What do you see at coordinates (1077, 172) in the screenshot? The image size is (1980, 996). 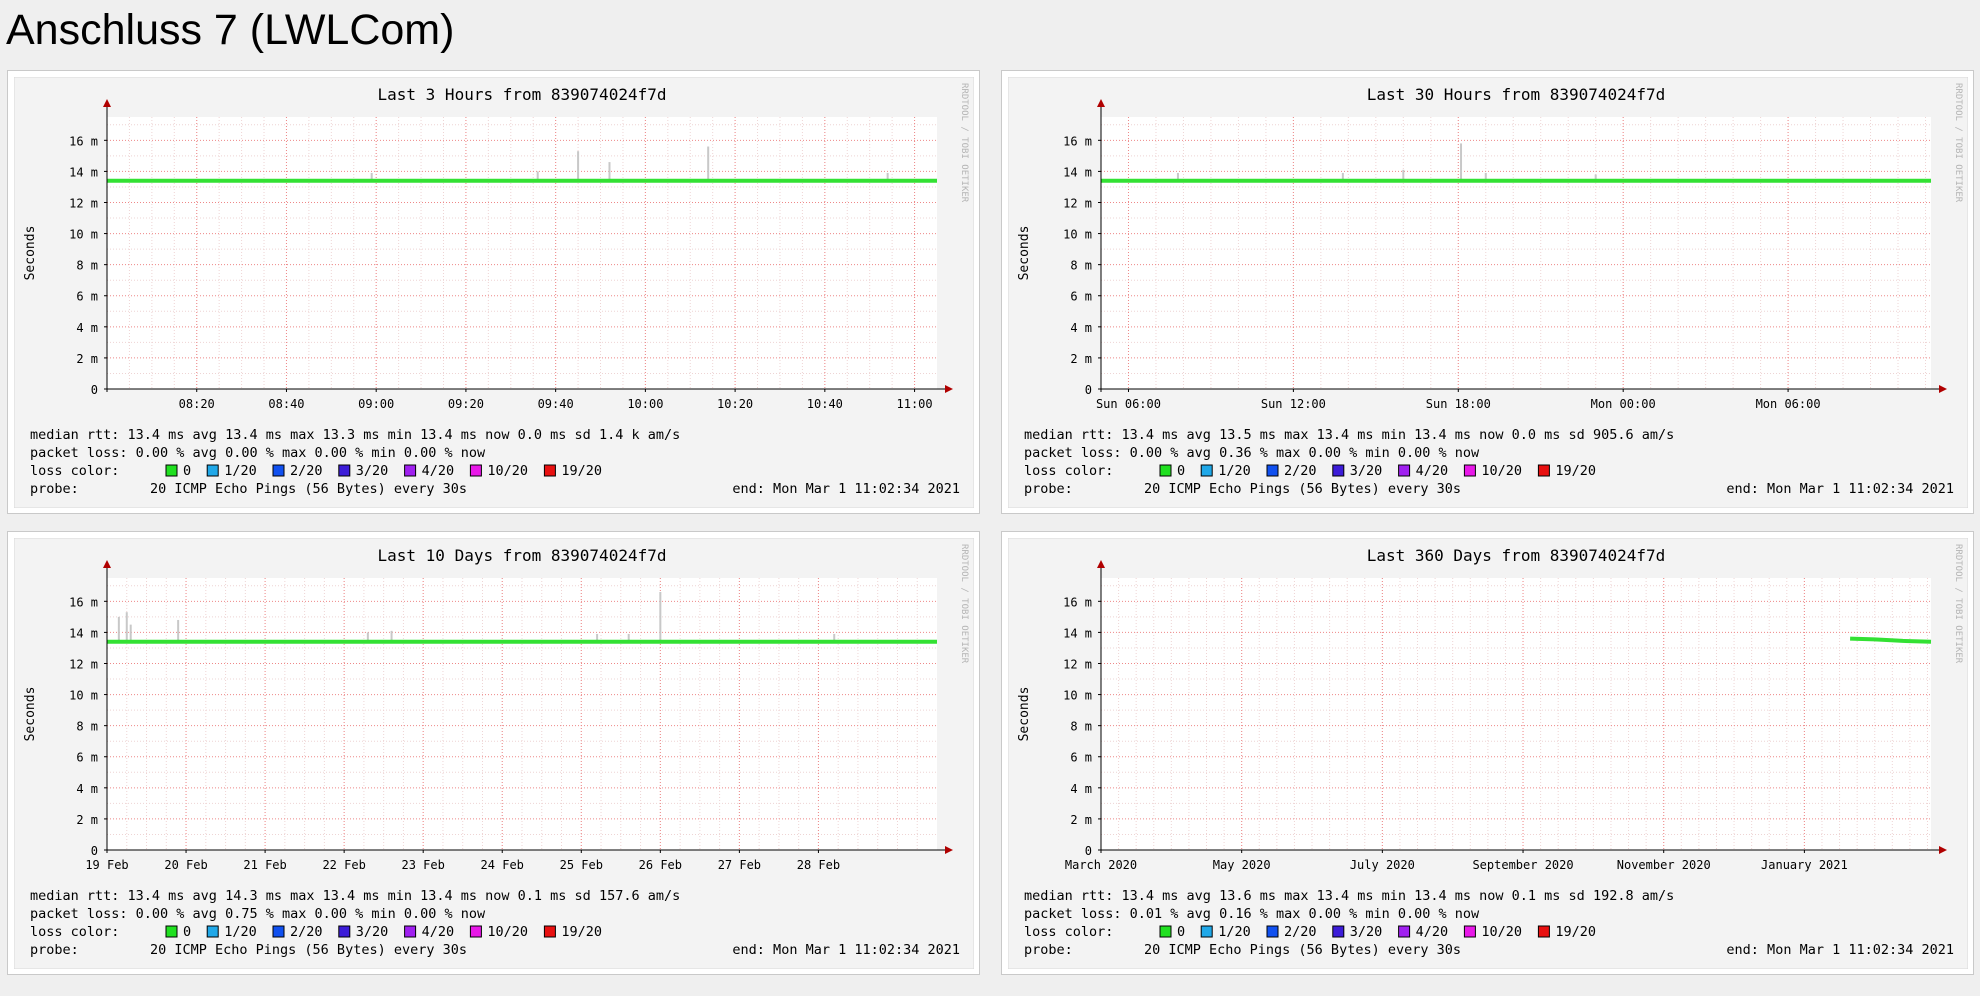 I see `y-tick-label: 14 m` at bounding box center [1077, 172].